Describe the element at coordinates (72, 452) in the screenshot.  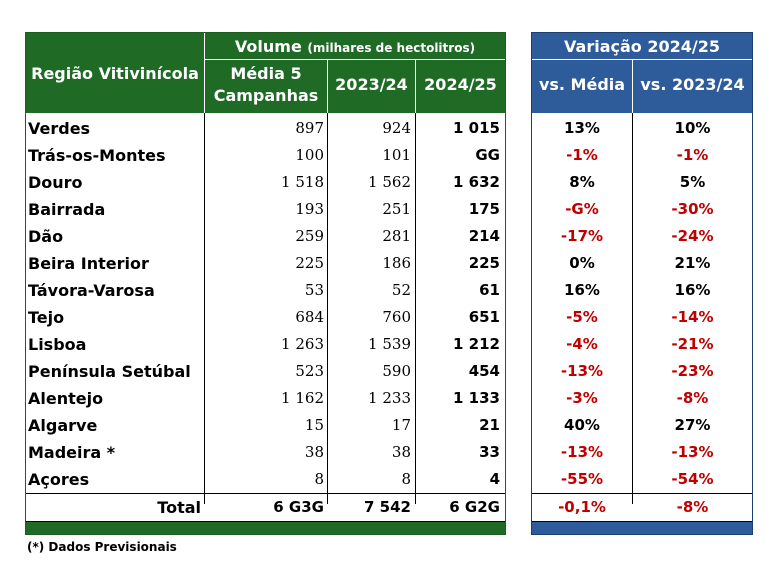
I see `region-name: Madeira *` at that location.